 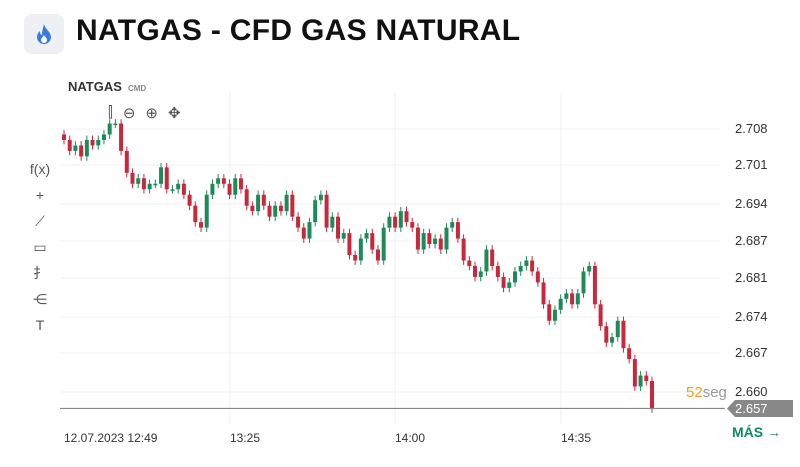 What do you see at coordinates (410, 438) in the screenshot?
I see `x-tick: 14:00` at bounding box center [410, 438].